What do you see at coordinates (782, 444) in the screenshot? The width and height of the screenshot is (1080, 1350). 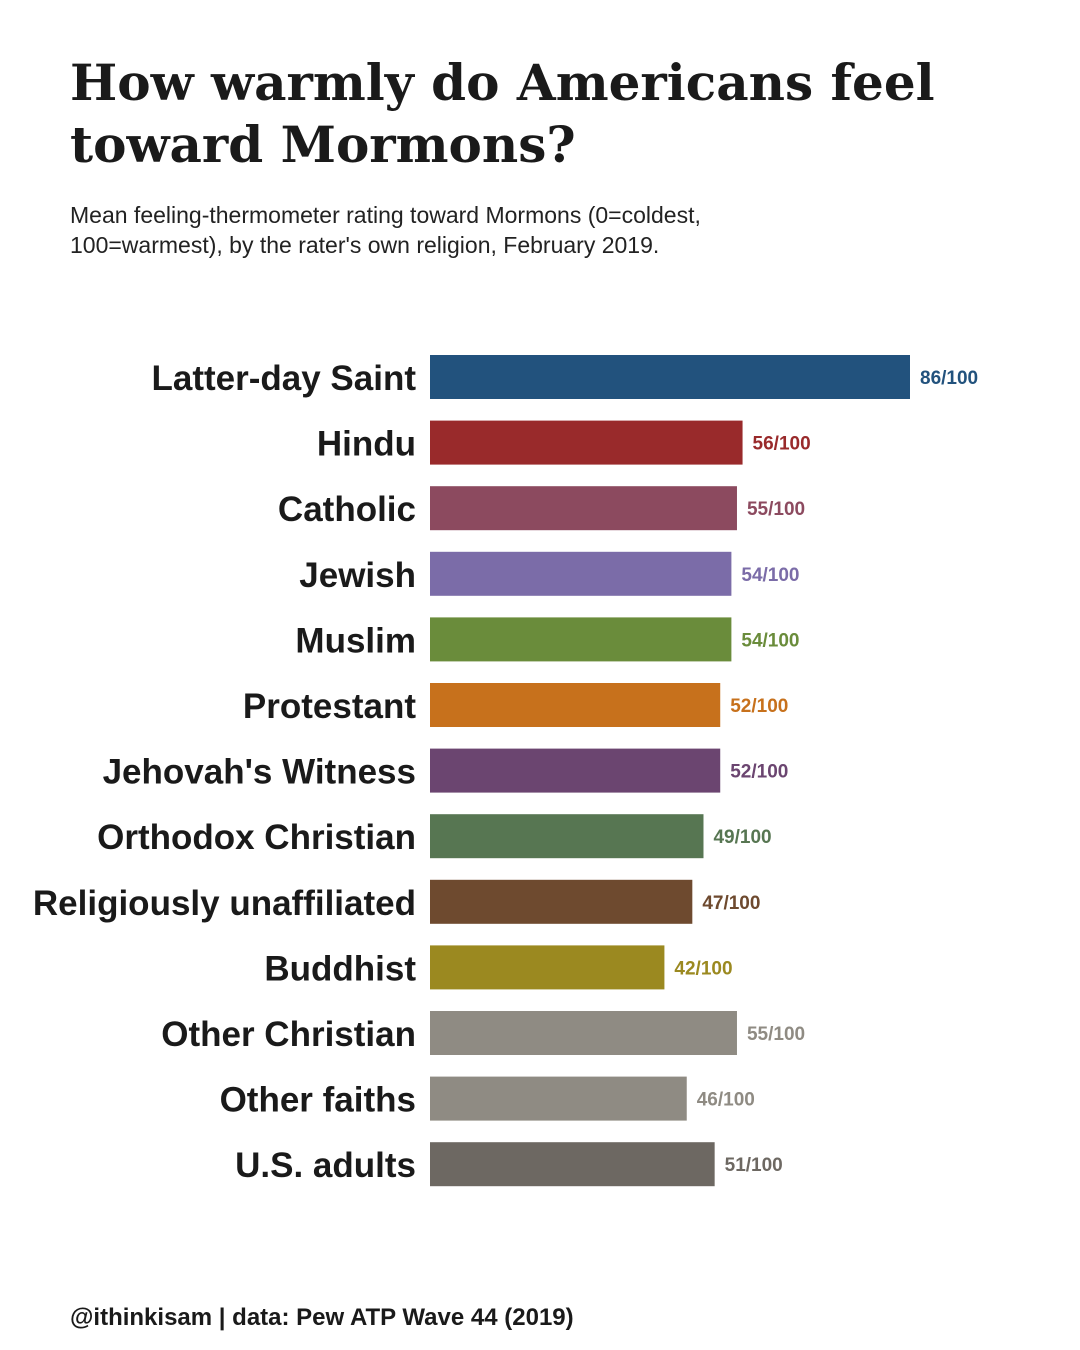 I see `value-label: 56/100` at bounding box center [782, 444].